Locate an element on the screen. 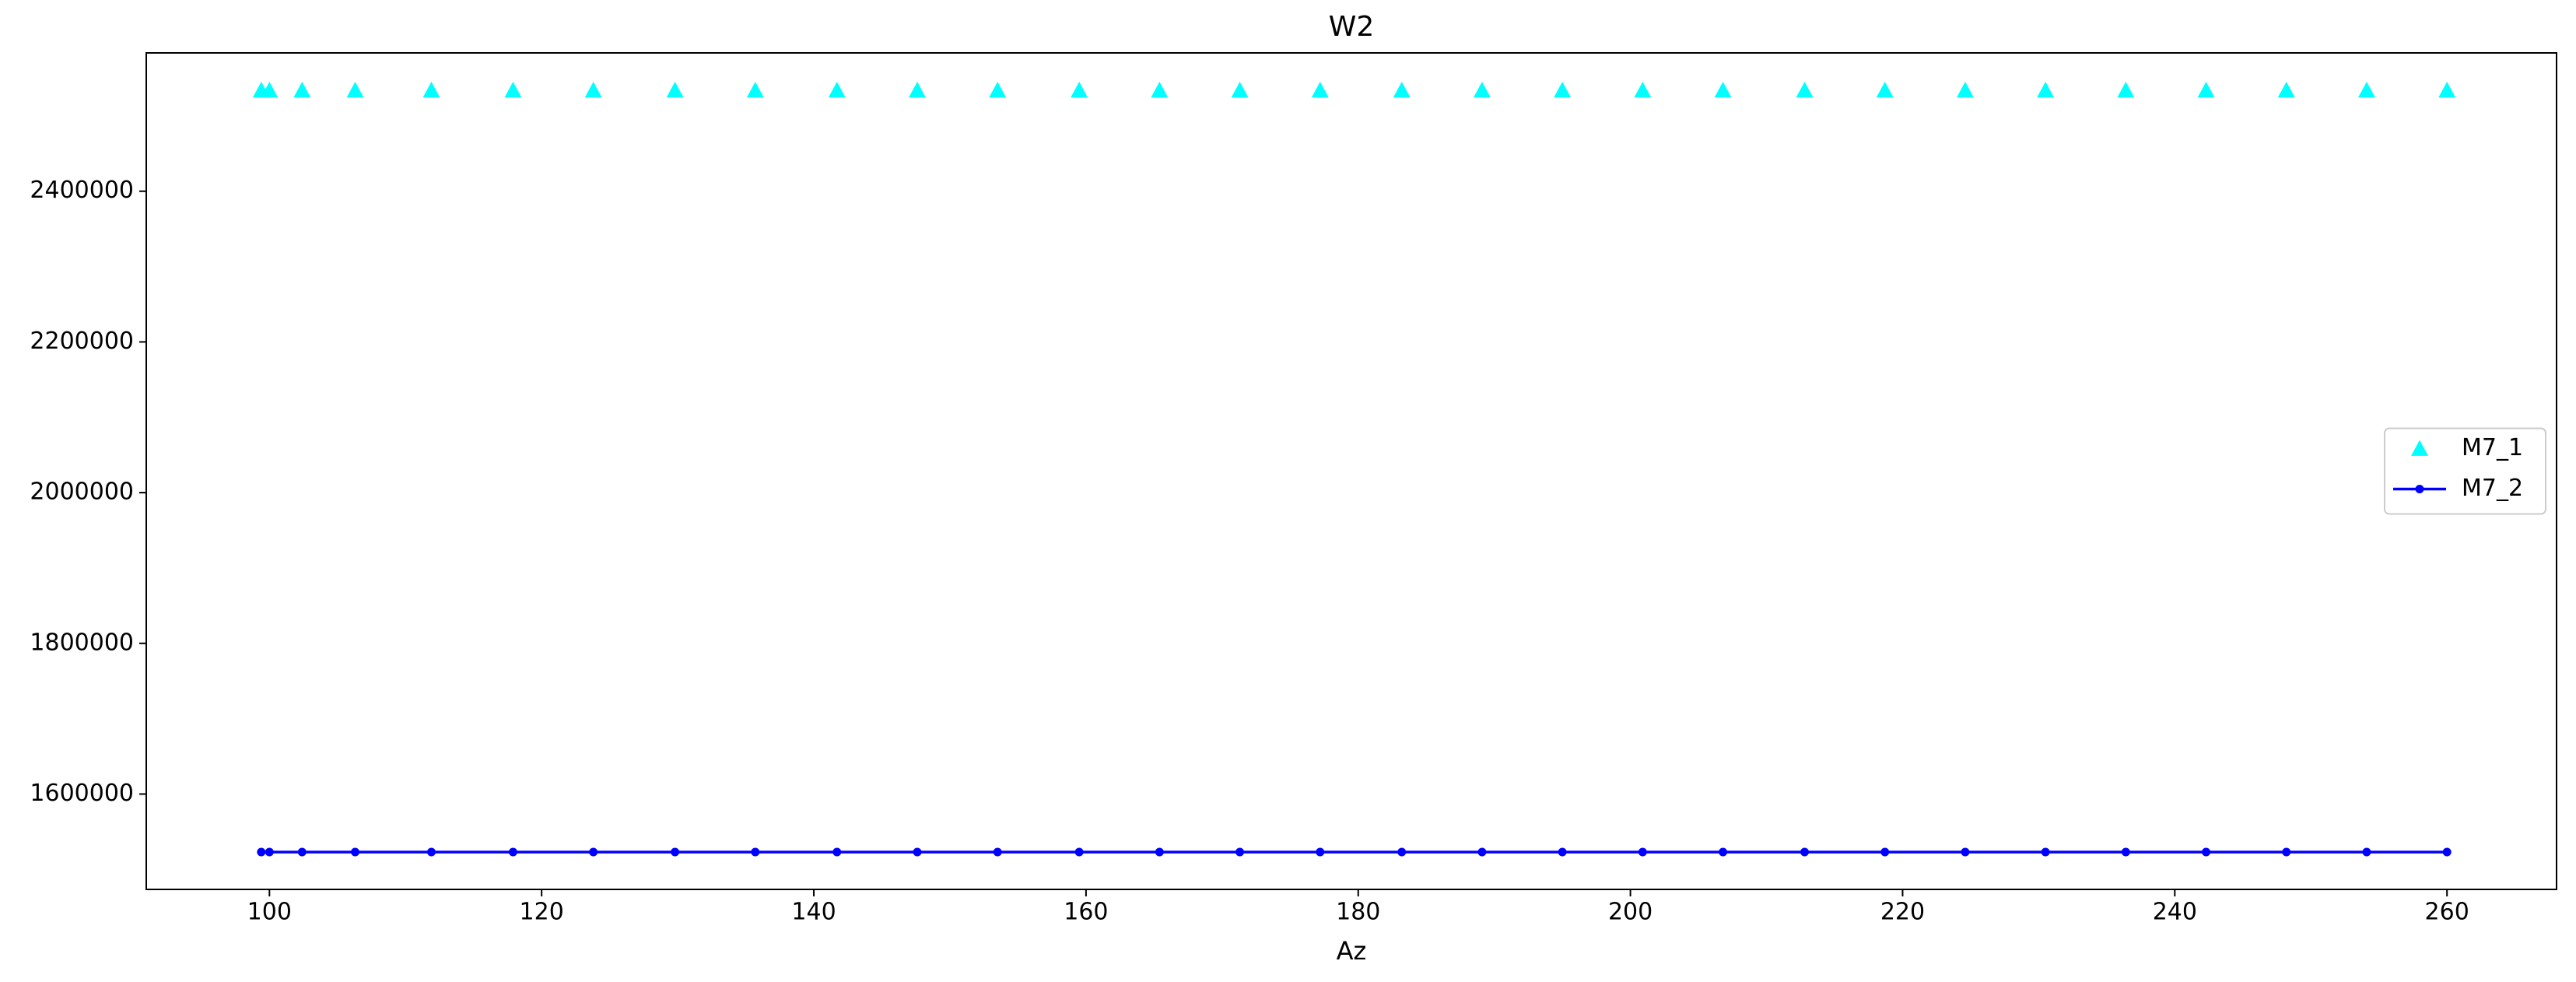  x-tick-label: 220 is located at coordinates (1902, 912).